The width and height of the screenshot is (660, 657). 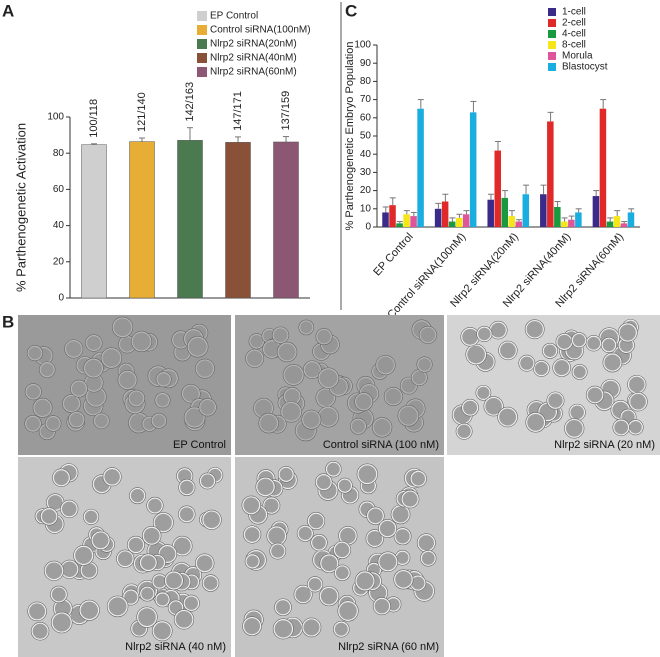 I want to click on micrograph: Nlrp2 siRNA (40 nM), so click(x=124, y=557).